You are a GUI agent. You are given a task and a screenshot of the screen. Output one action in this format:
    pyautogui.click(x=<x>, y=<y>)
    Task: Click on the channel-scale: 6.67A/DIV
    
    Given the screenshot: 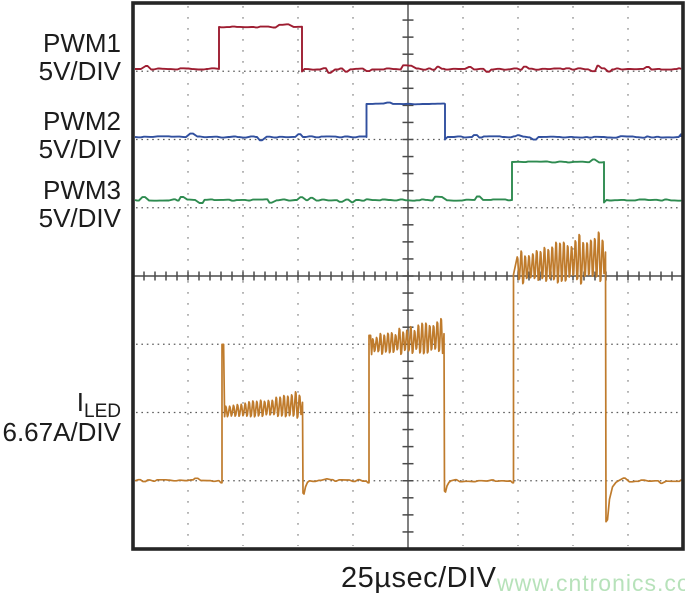 What is the action you would take?
    pyautogui.click(x=61, y=432)
    